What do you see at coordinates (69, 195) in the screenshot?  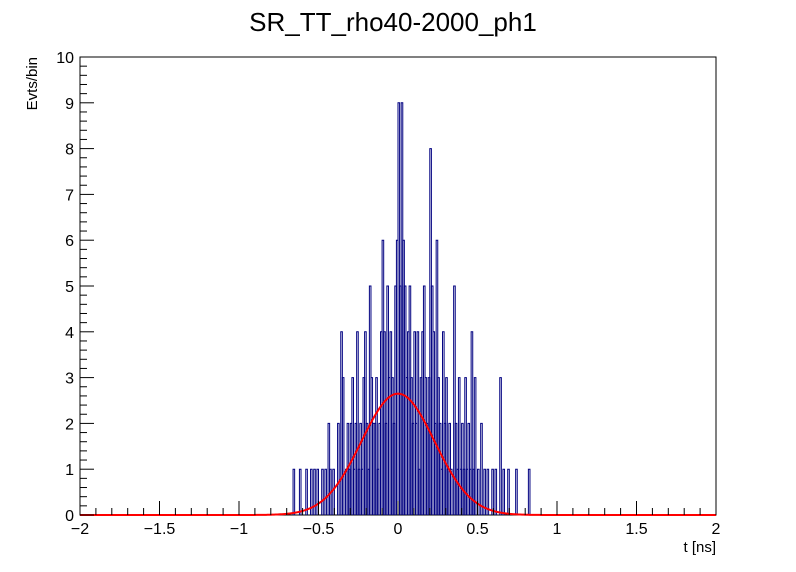 I see `y-tick-label: 7` at bounding box center [69, 195].